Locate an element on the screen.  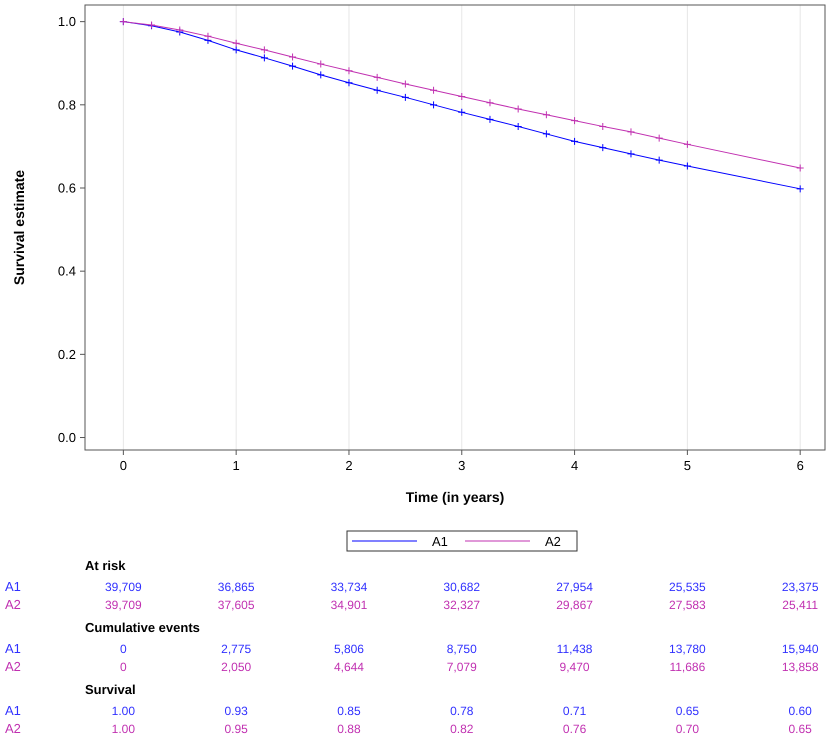
y-tick-label: 0.2 is located at coordinates (67, 354).